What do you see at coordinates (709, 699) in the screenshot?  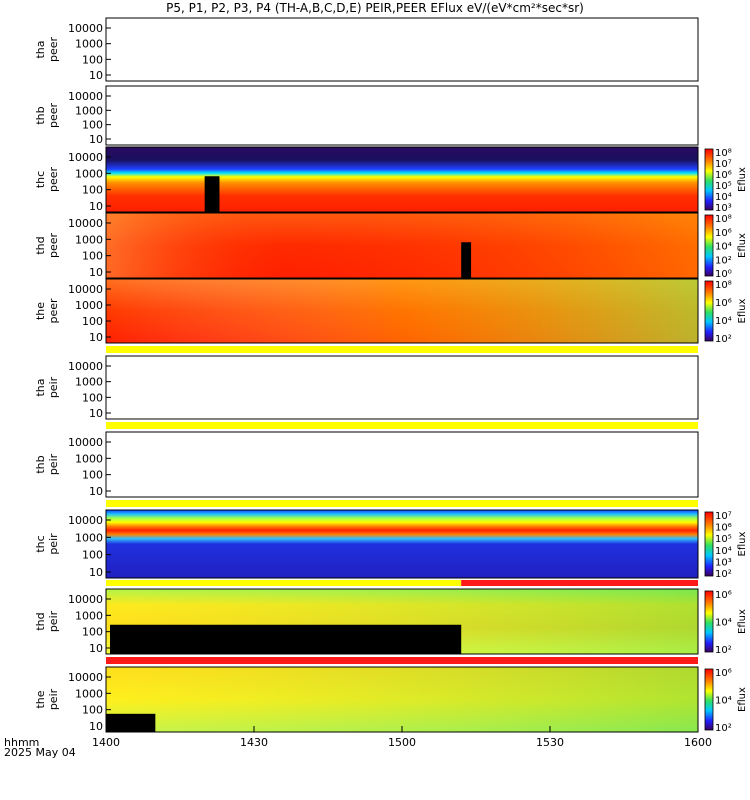 I see `colorbar-the-peir` at bounding box center [709, 699].